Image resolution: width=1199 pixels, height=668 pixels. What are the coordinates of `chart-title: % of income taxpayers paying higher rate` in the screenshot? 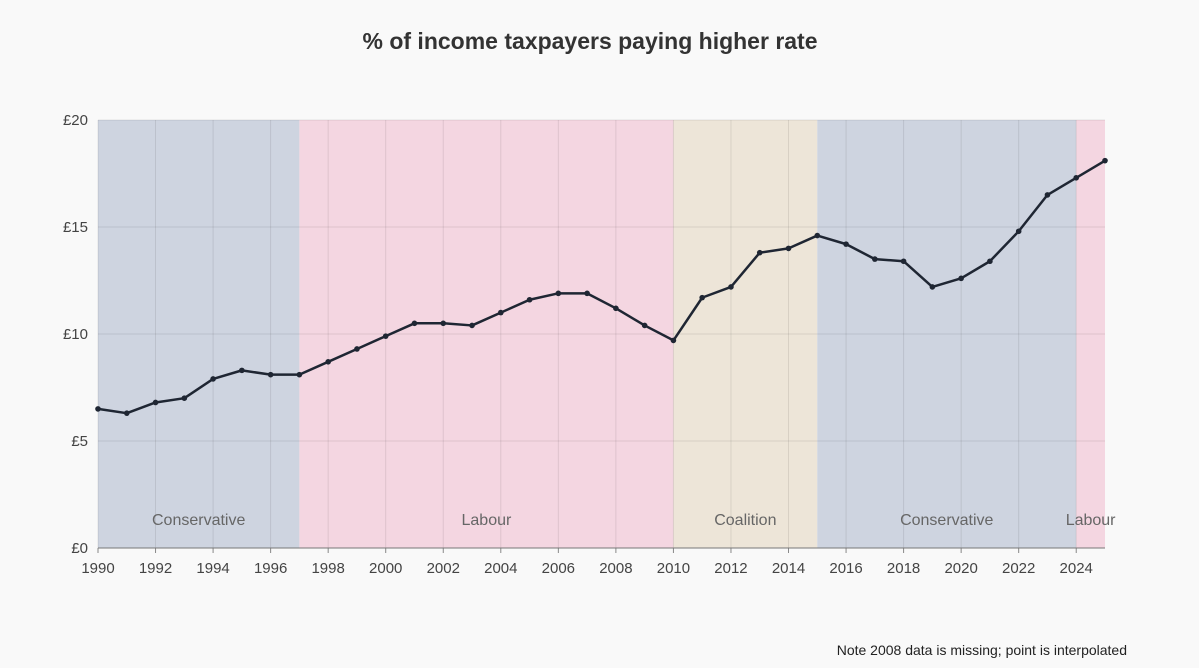 It's located at (590, 41).